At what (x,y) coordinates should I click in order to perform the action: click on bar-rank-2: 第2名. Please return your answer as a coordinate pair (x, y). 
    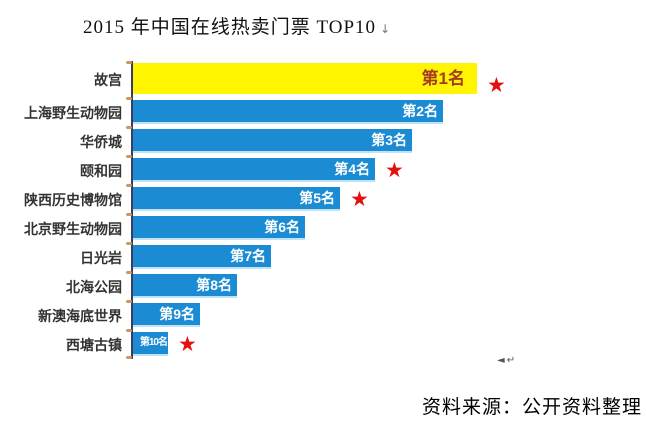
    Looking at the image, I should click on (288, 112).